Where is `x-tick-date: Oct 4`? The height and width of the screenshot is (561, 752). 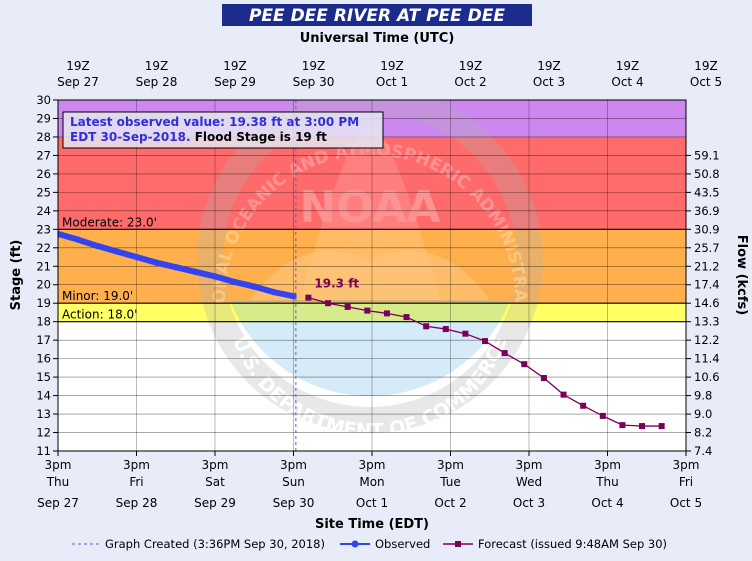 x-tick-date: Oct 4 is located at coordinates (607, 503).